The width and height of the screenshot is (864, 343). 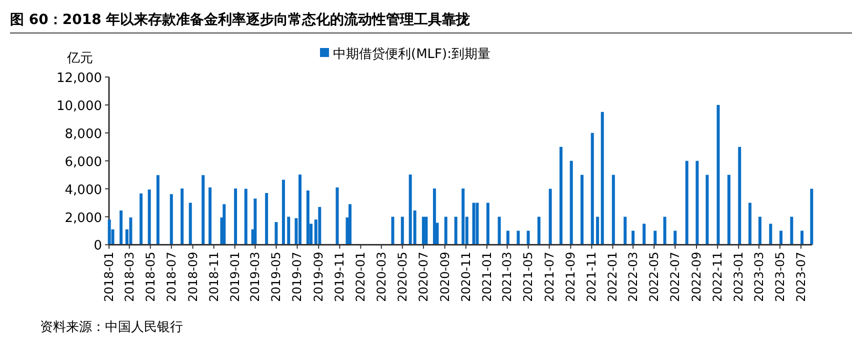 What do you see at coordinates (111, 327) in the screenshot?
I see `text: 资料来源：中国人民银行` at bounding box center [111, 327].